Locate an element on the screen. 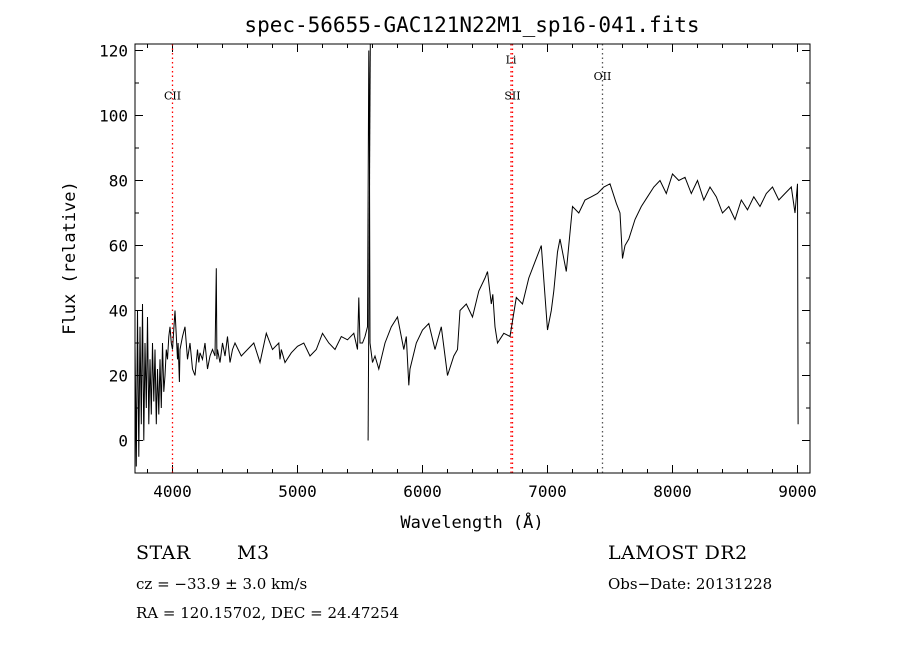  y-tick-label: 40 is located at coordinates (118, 311).